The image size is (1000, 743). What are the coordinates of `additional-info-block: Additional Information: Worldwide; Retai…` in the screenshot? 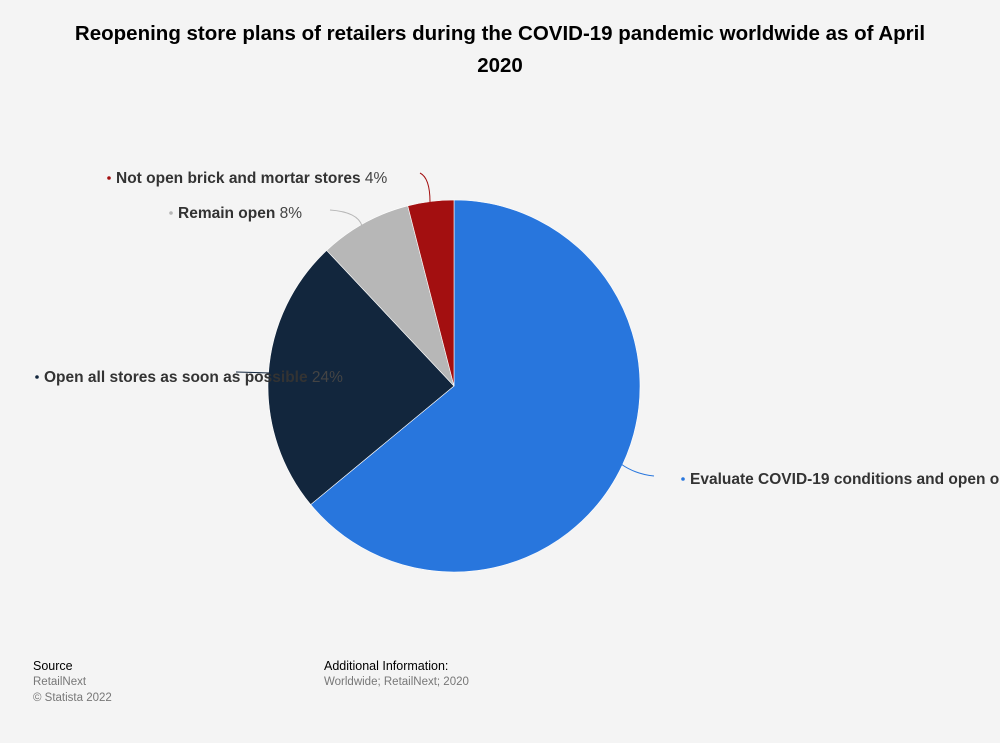 It's located at (396, 674).